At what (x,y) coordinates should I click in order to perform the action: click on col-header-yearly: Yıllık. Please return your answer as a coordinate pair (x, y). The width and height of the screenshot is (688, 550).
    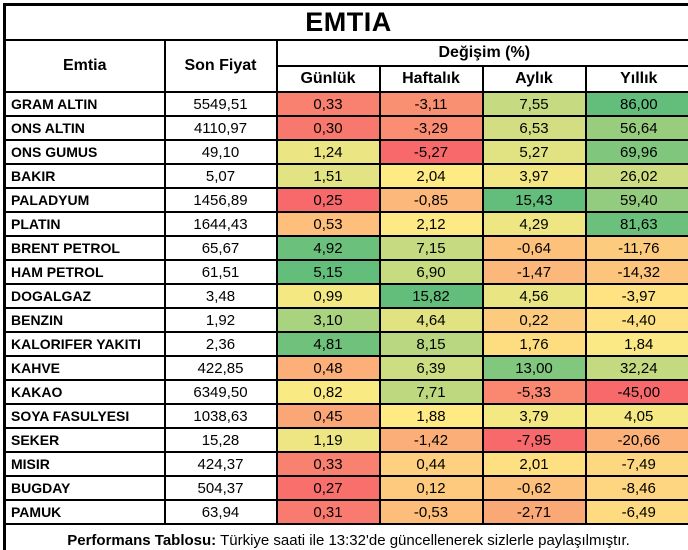
    Looking at the image, I should click on (636, 79).